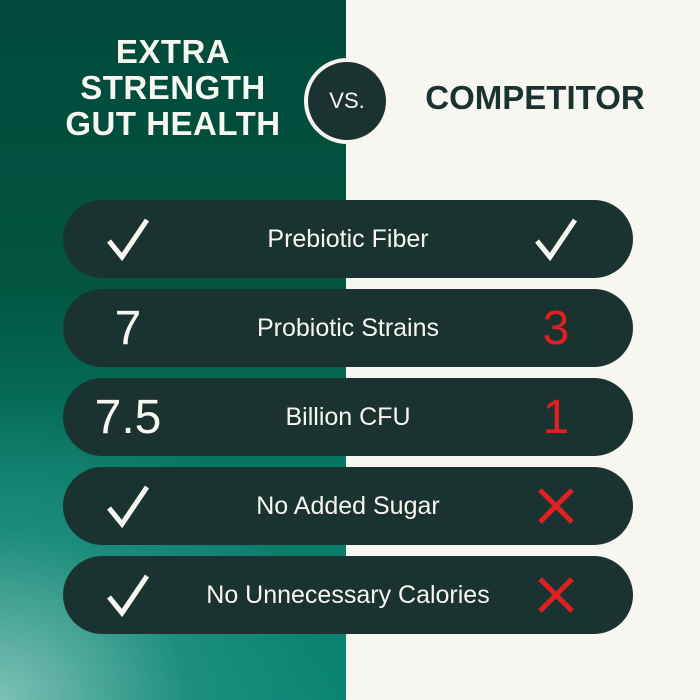  I want to click on comparison-row: 7.5 Billion CFU 1, so click(348, 417).